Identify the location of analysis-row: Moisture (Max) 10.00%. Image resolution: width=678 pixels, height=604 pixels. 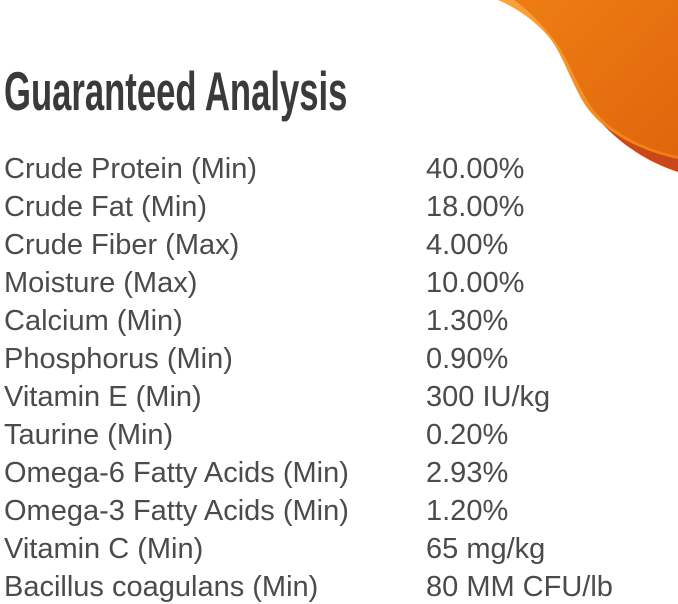
(341, 283).